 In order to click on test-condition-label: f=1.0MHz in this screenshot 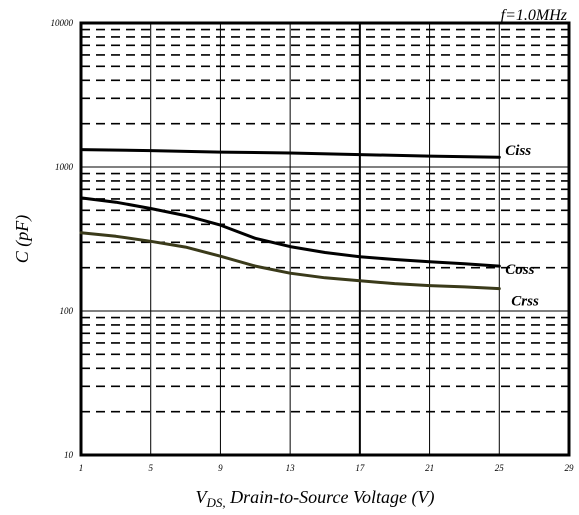, I will do `click(534, 15)`.